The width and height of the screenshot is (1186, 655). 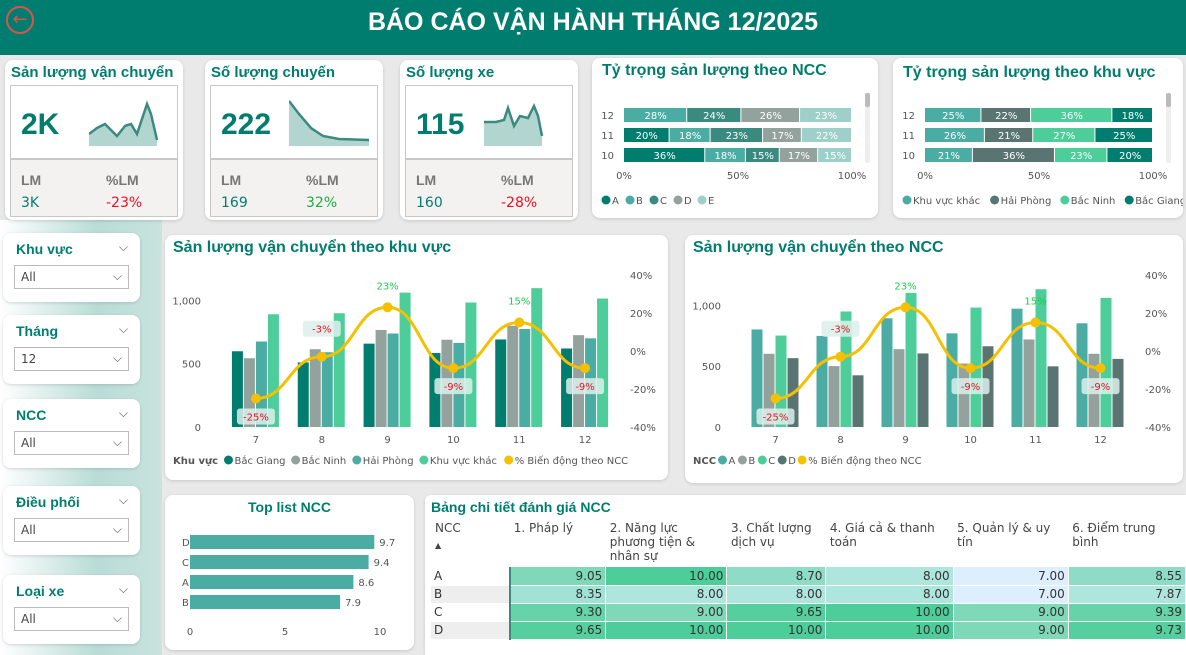 What do you see at coordinates (558, 543) in the screenshot?
I see `column-header: 1. Pháp lý` at bounding box center [558, 543].